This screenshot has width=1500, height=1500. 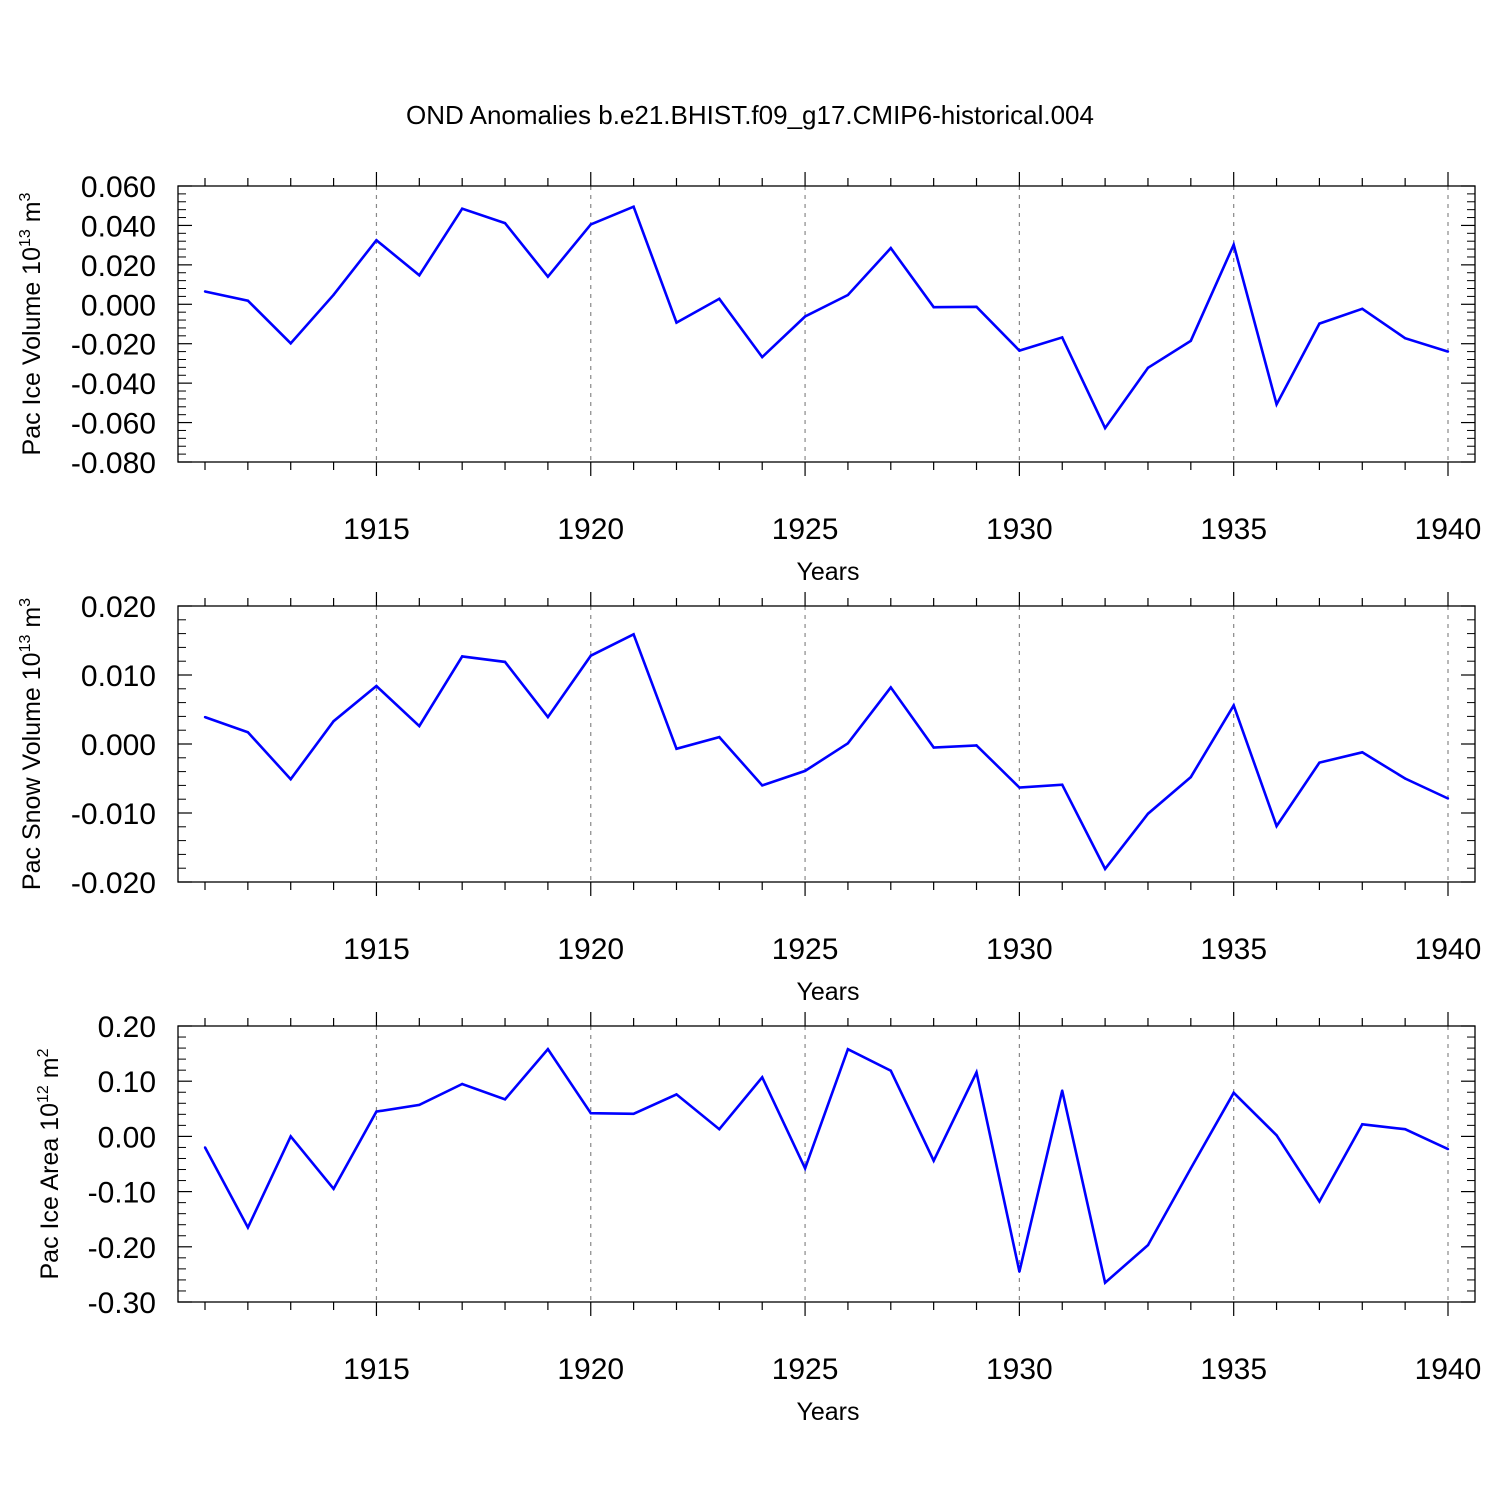 I want to click on y-tick-label: -0.080, so click(x=113, y=463).